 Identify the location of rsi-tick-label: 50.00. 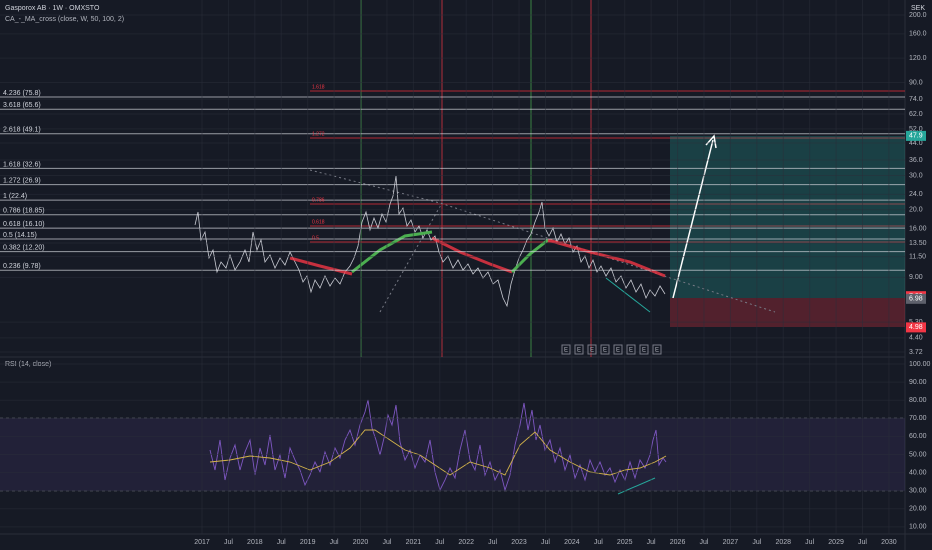
(918, 454).